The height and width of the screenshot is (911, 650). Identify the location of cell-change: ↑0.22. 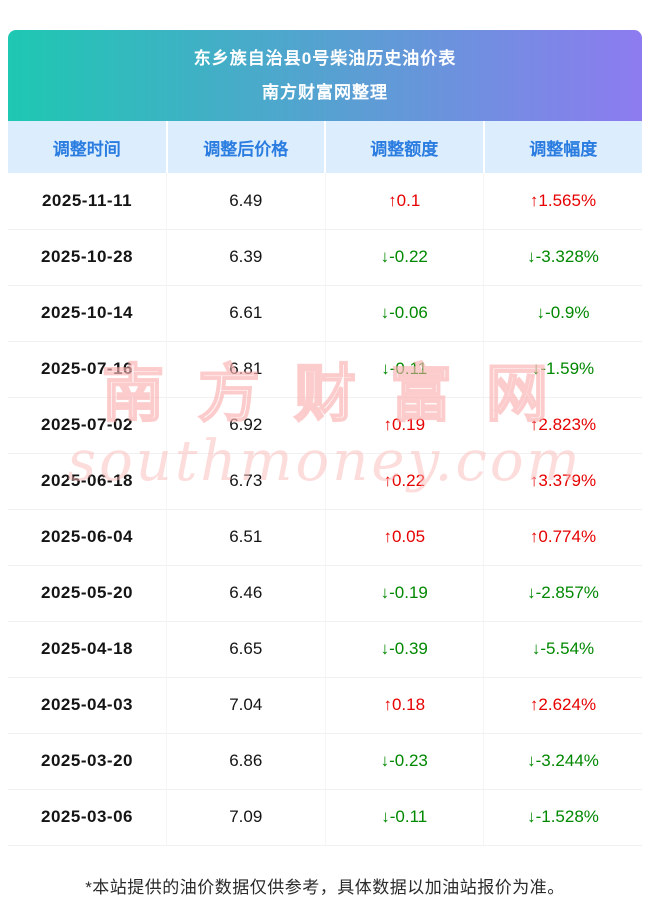
(404, 481).